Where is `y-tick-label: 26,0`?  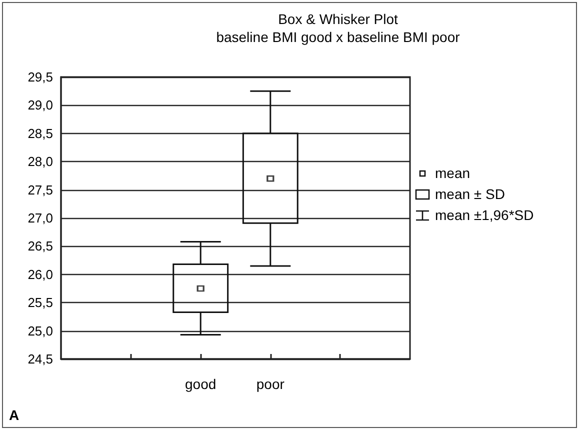 y-tick-label: 26,0 is located at coordinates (40, 274).